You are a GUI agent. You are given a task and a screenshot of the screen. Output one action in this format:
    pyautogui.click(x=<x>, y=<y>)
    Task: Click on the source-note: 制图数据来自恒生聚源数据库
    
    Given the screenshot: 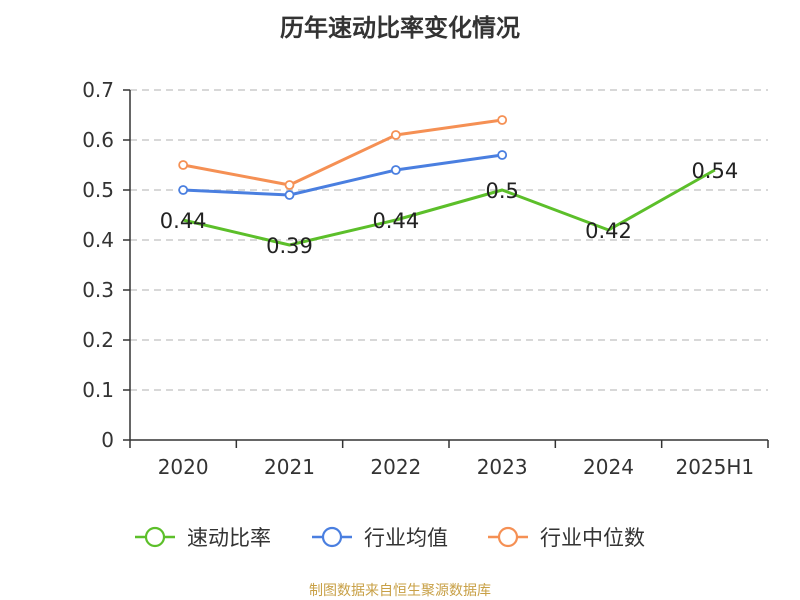 What is the action you would take?
    pyautogui.click(x=400, y=591)
    